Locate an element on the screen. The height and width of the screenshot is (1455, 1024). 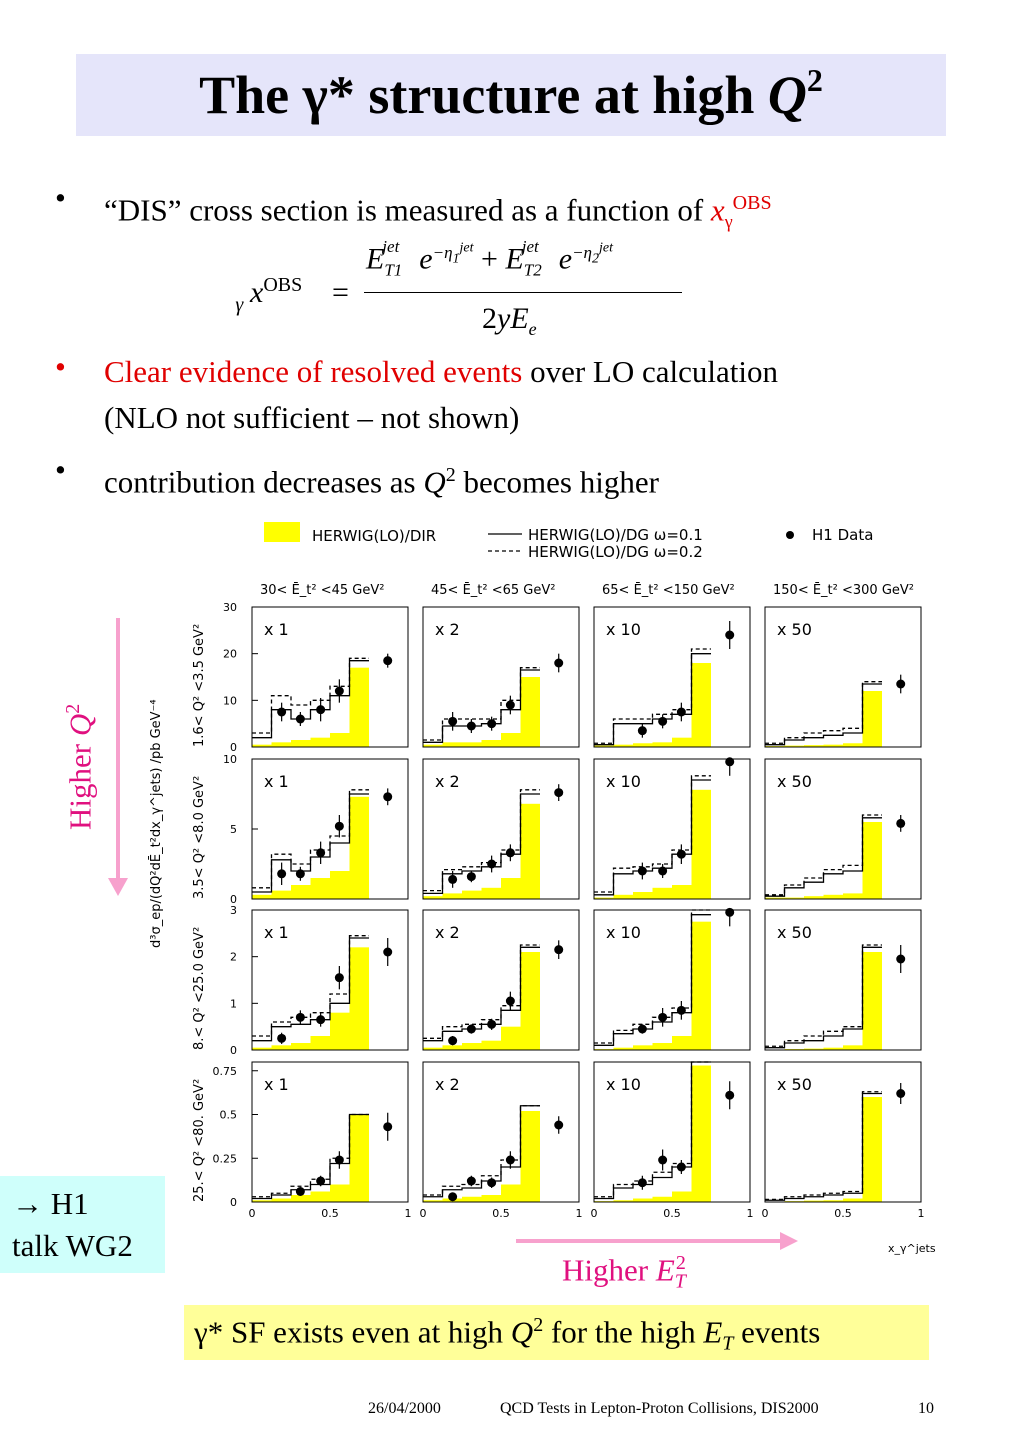
scale-factor: x 10 is located at coordinates (623, 629).